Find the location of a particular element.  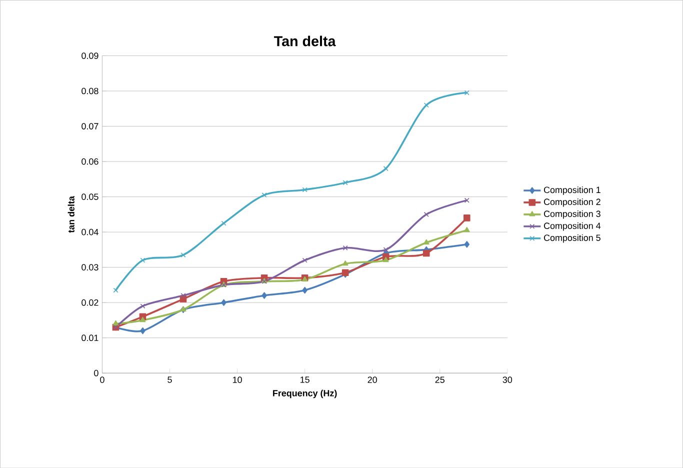

legend-label: Composition 1 is located at coordinates (572, 190).